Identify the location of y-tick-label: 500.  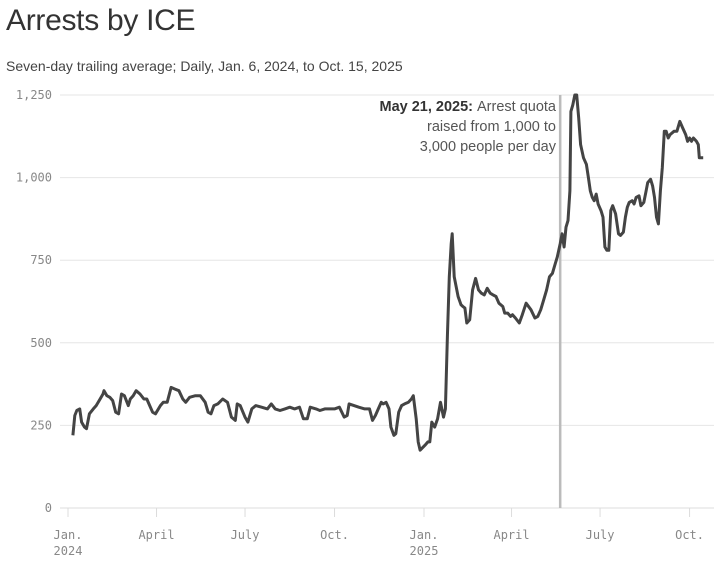
(41, 343).